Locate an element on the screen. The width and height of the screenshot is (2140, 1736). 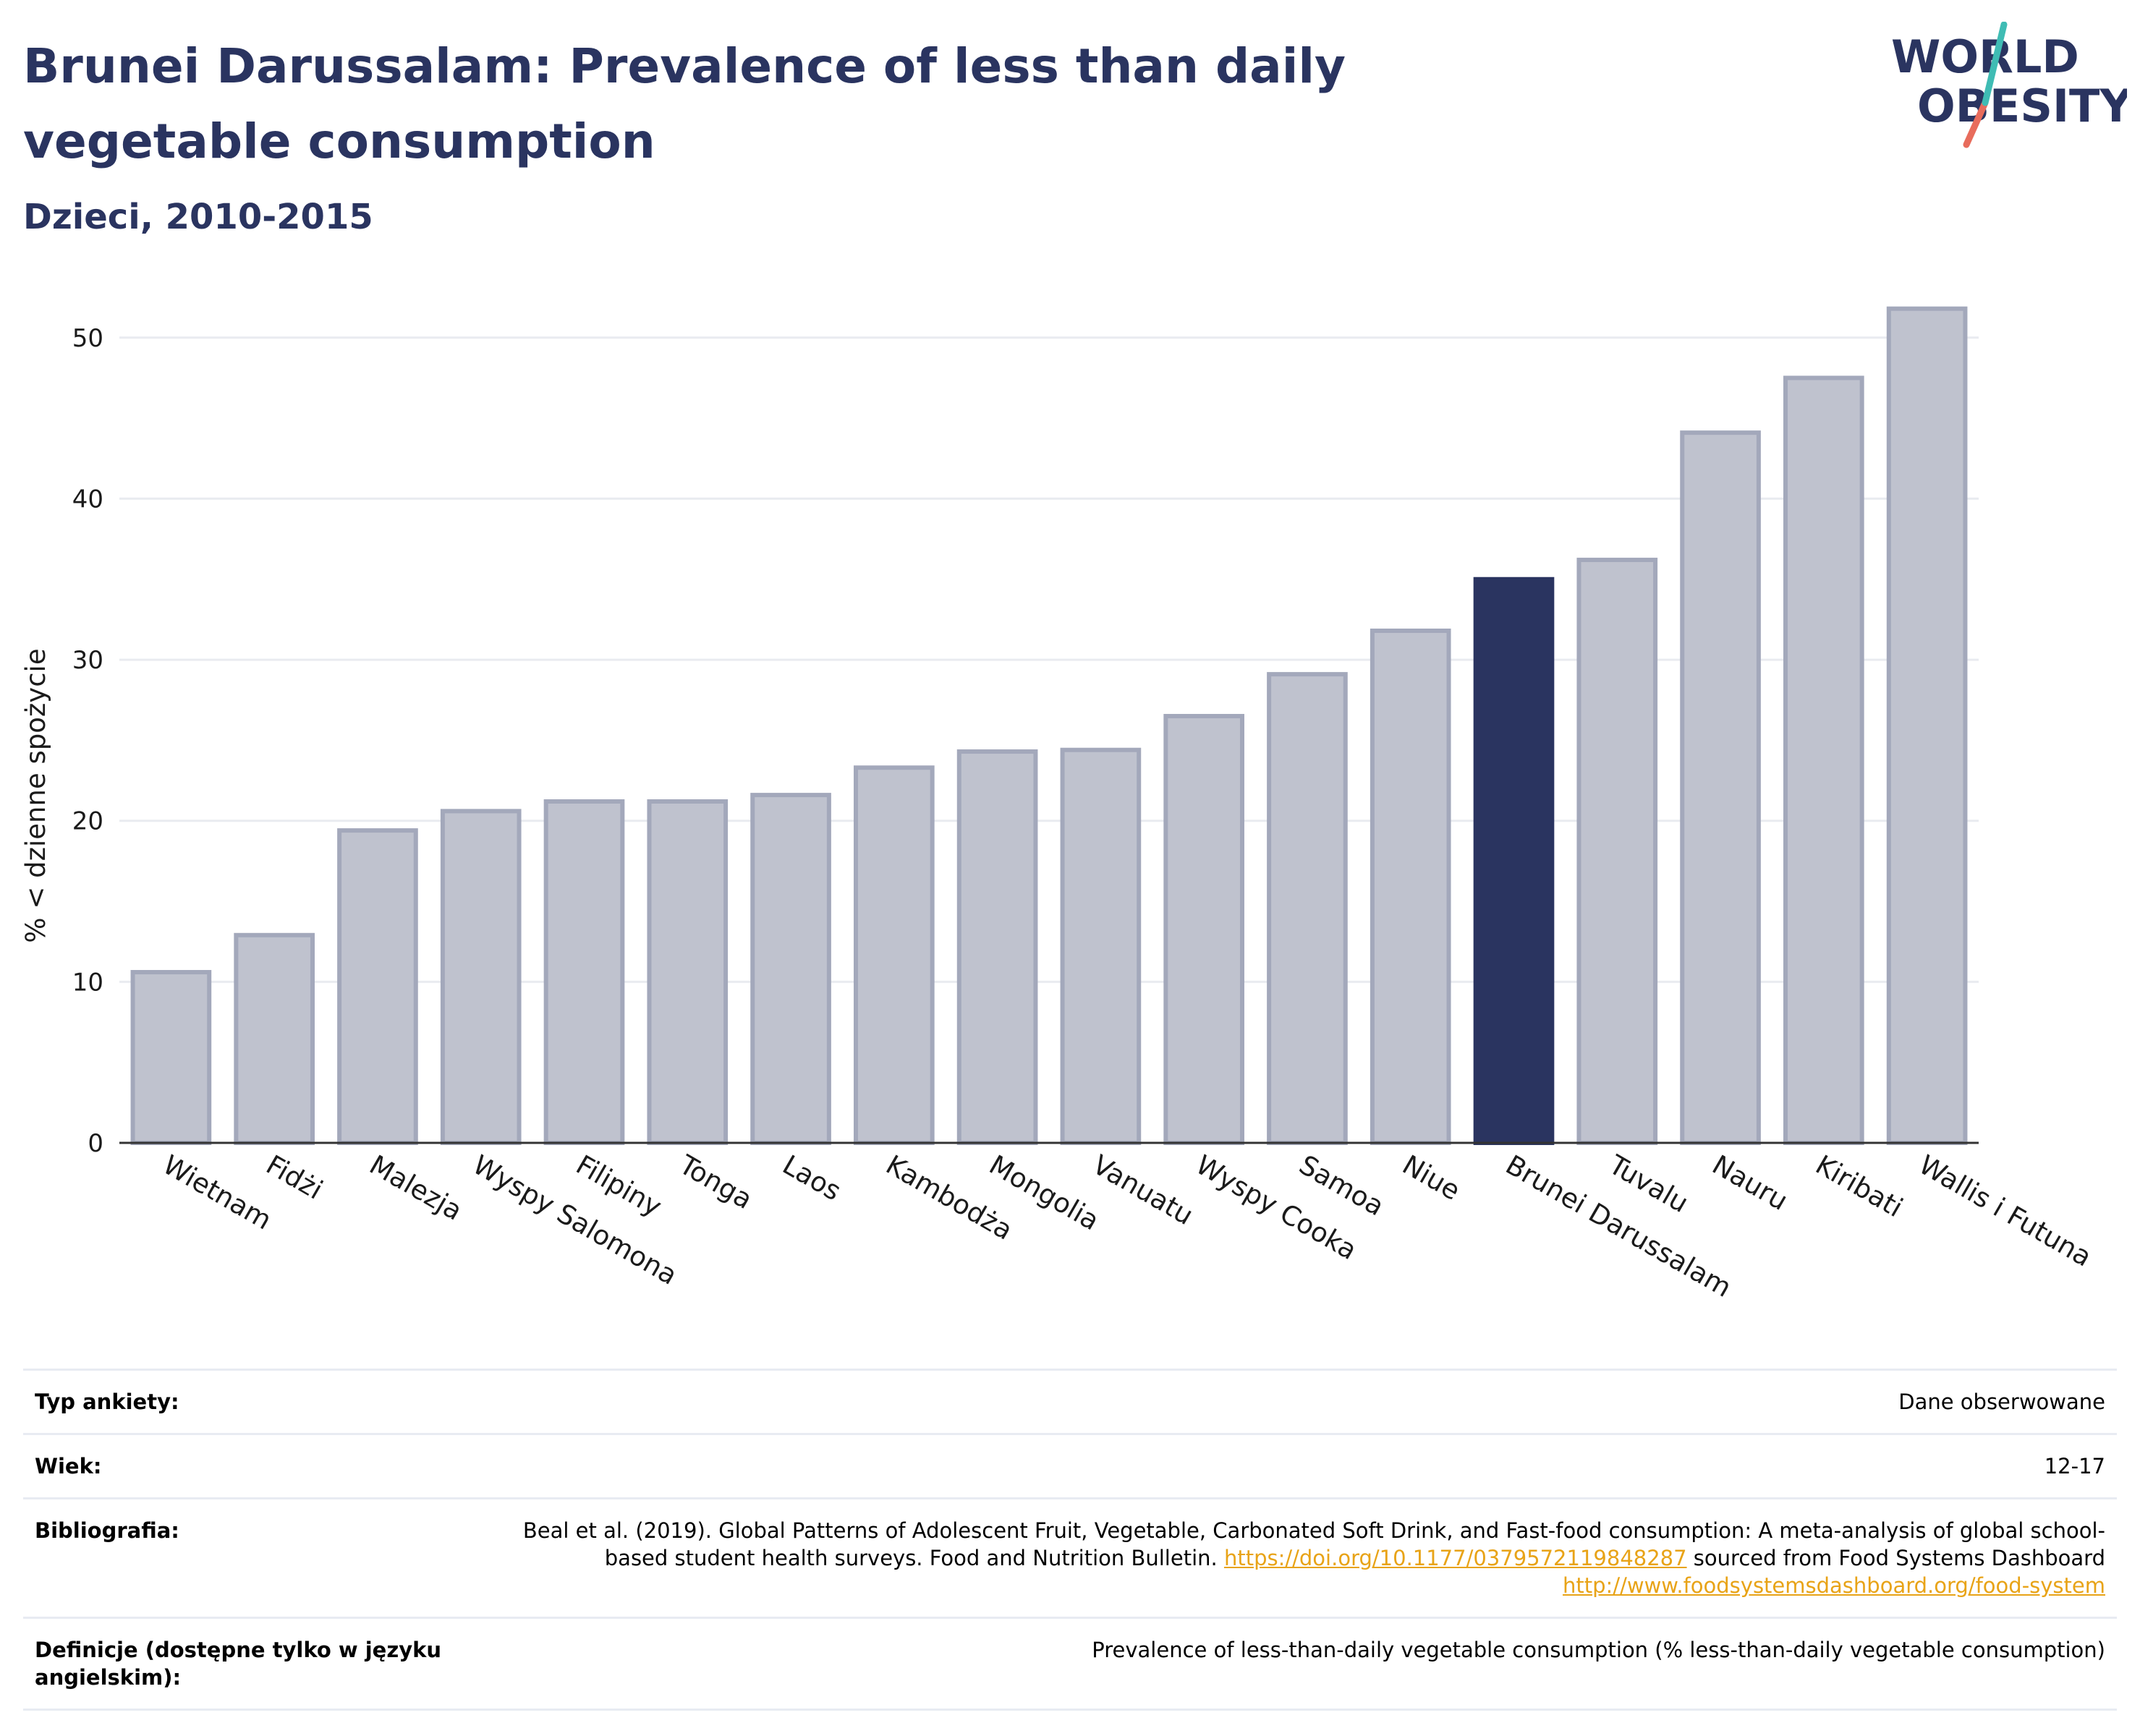
age-label: Wiek: is located at coordinates (266, 1466).